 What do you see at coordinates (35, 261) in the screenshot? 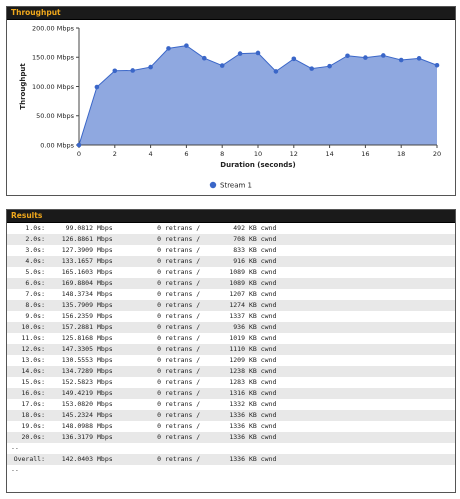
I see `row-time: 4.0s:` at bounding box center [35, 261].